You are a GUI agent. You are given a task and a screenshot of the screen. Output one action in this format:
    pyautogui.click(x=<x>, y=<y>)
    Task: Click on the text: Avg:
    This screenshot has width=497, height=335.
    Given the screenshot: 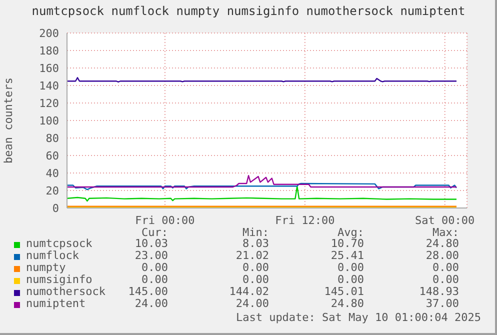 What is the action you would take?
    pyautogui.click(x=351, y=232)
    